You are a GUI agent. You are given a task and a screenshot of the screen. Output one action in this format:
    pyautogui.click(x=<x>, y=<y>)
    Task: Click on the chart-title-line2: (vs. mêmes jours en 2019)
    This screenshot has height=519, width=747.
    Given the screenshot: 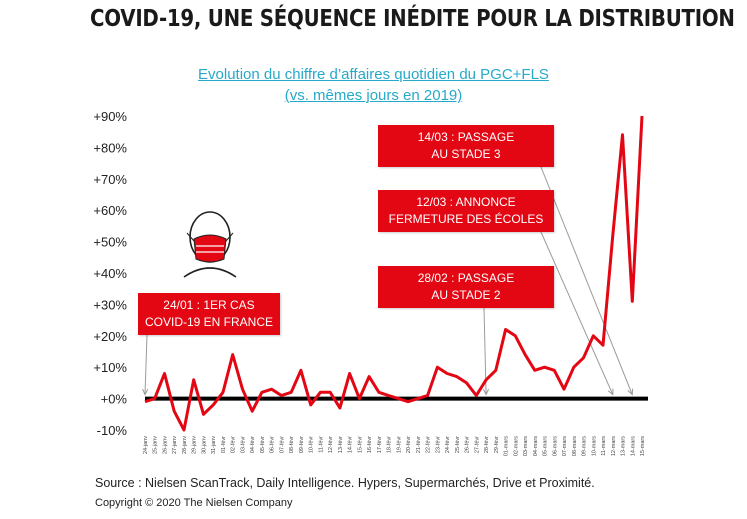 What is the action you would take?
    pyautogui.click(x=373, y=95)
    